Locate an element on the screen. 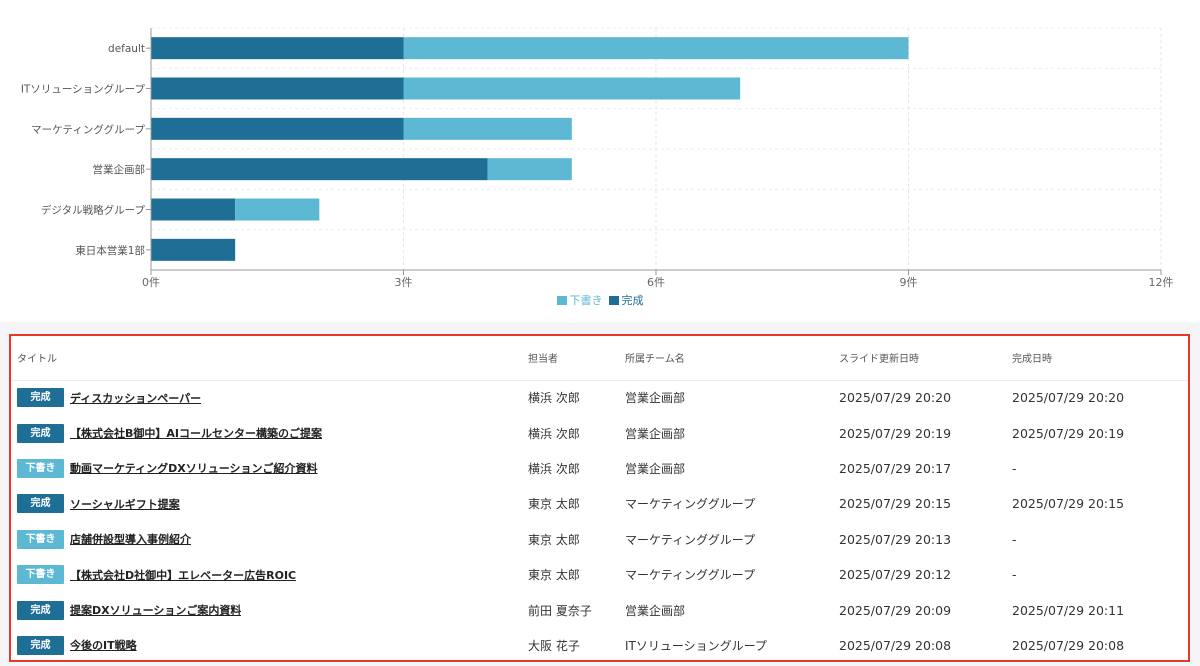  y-tick-label: 営業企画部 is located at coordinates (119, 169).